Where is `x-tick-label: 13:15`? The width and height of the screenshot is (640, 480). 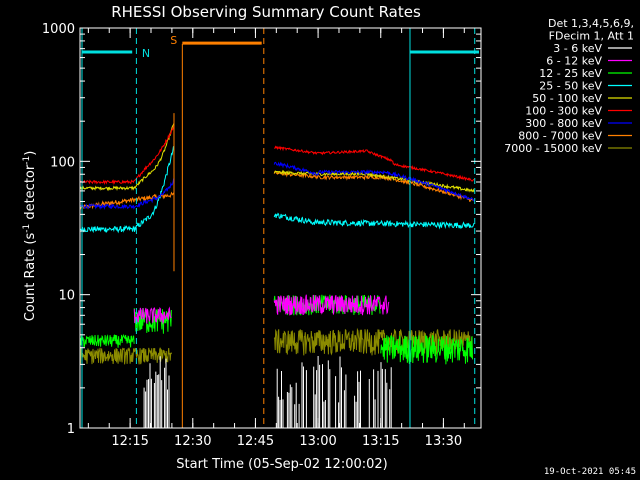 x-tick-label: 13:15 is located at coordinates (380, 441).